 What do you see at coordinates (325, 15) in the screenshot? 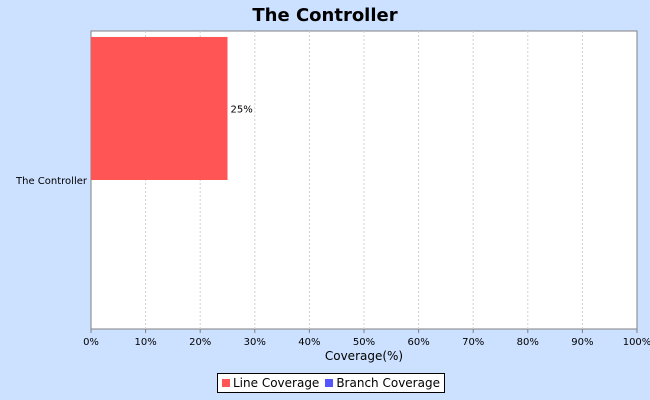
I see `chart-title: The Controller` at bounding box center [325, 15].